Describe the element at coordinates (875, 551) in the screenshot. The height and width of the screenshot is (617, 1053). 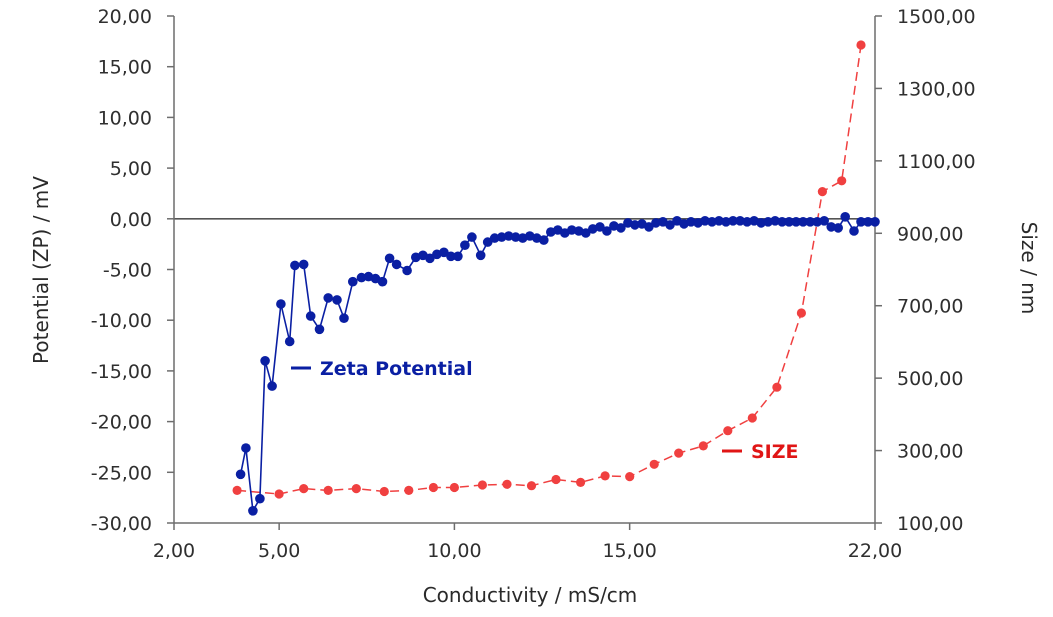
I see `x-tick-label: 22,00` at that location.